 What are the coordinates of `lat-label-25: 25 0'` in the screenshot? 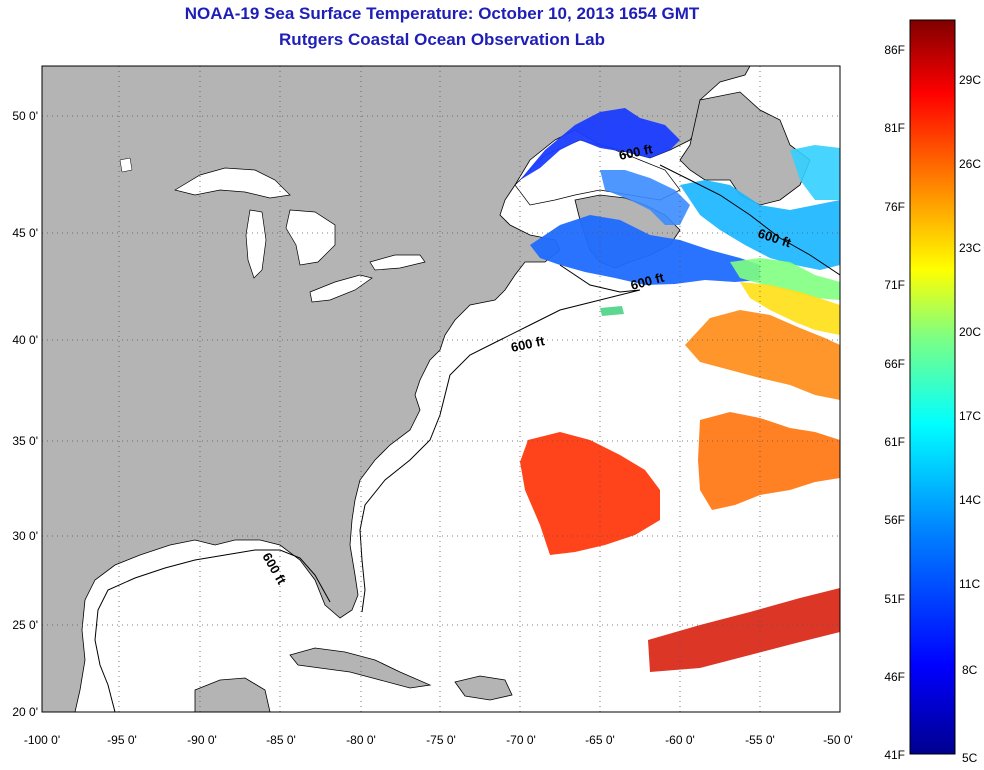 It's located at (25, 625).